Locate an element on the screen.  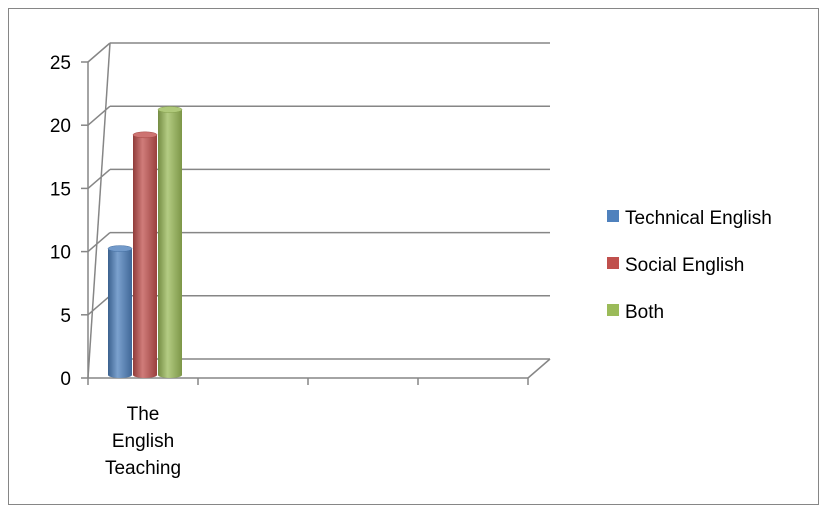
bars is located at coordinates (145, 242).